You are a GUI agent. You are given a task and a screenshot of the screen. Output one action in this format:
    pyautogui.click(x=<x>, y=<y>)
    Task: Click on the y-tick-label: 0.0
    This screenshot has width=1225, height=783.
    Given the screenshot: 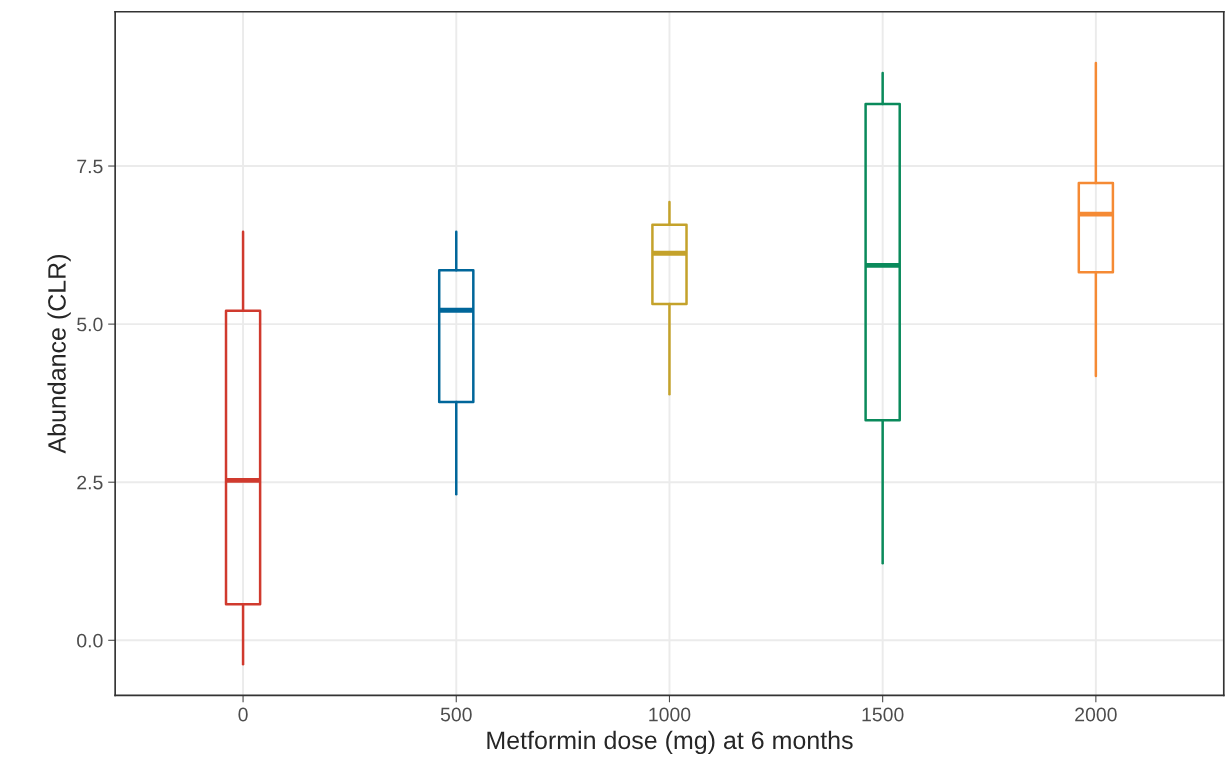 What is the action you would take?
    pyautogui.click(x=90, y=640)
    